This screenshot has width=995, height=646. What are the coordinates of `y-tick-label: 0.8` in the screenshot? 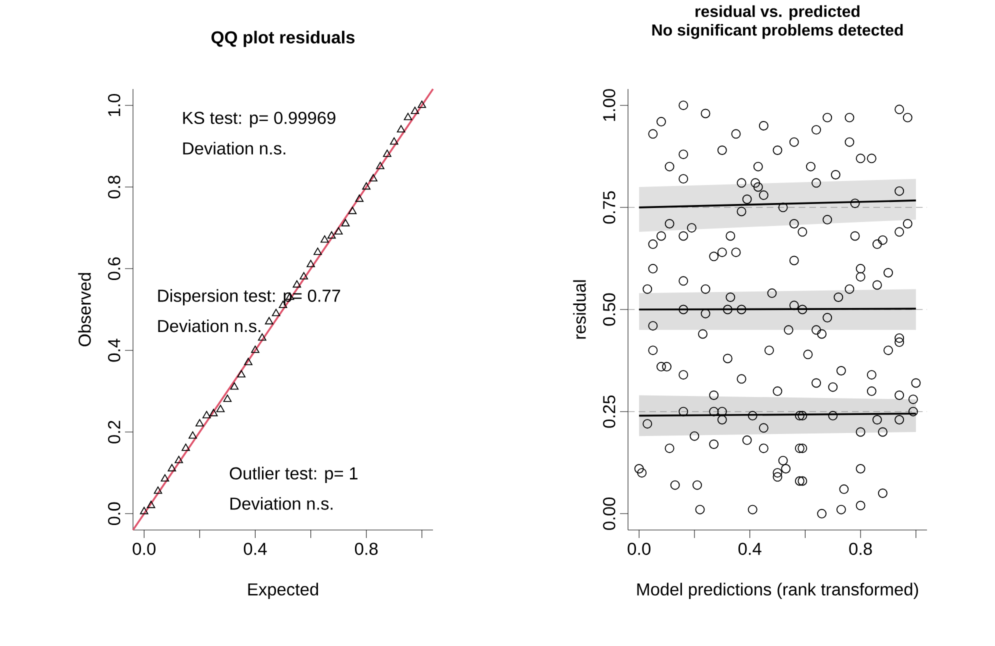 It's located at (114, 187).